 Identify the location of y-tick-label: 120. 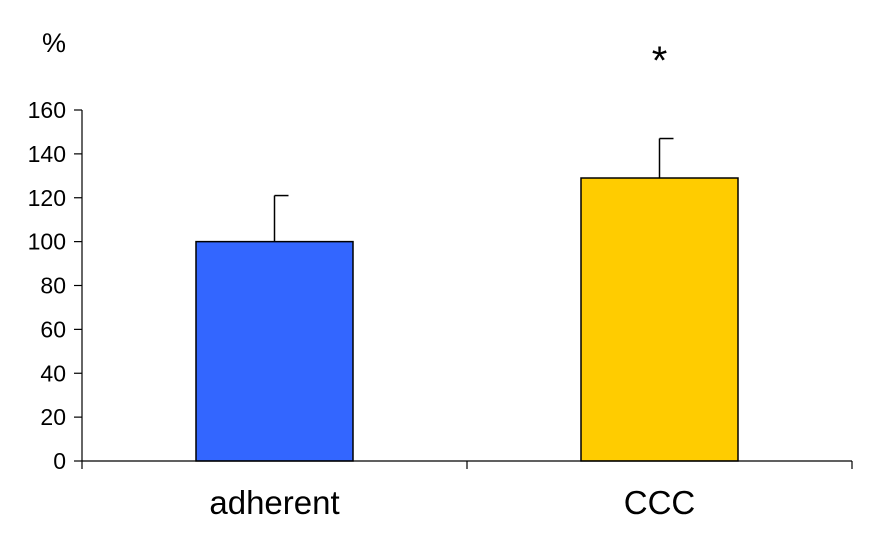
(47, 198).